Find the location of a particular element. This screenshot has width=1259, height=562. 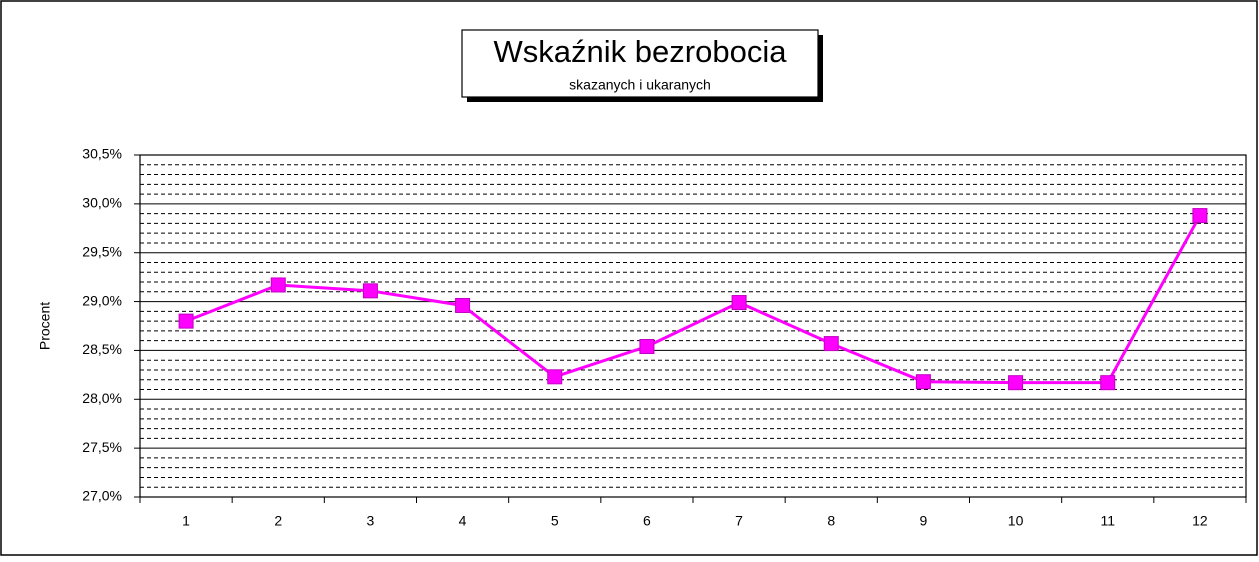

y-tick-label: 27,5% is located at coordinates (102, 447).